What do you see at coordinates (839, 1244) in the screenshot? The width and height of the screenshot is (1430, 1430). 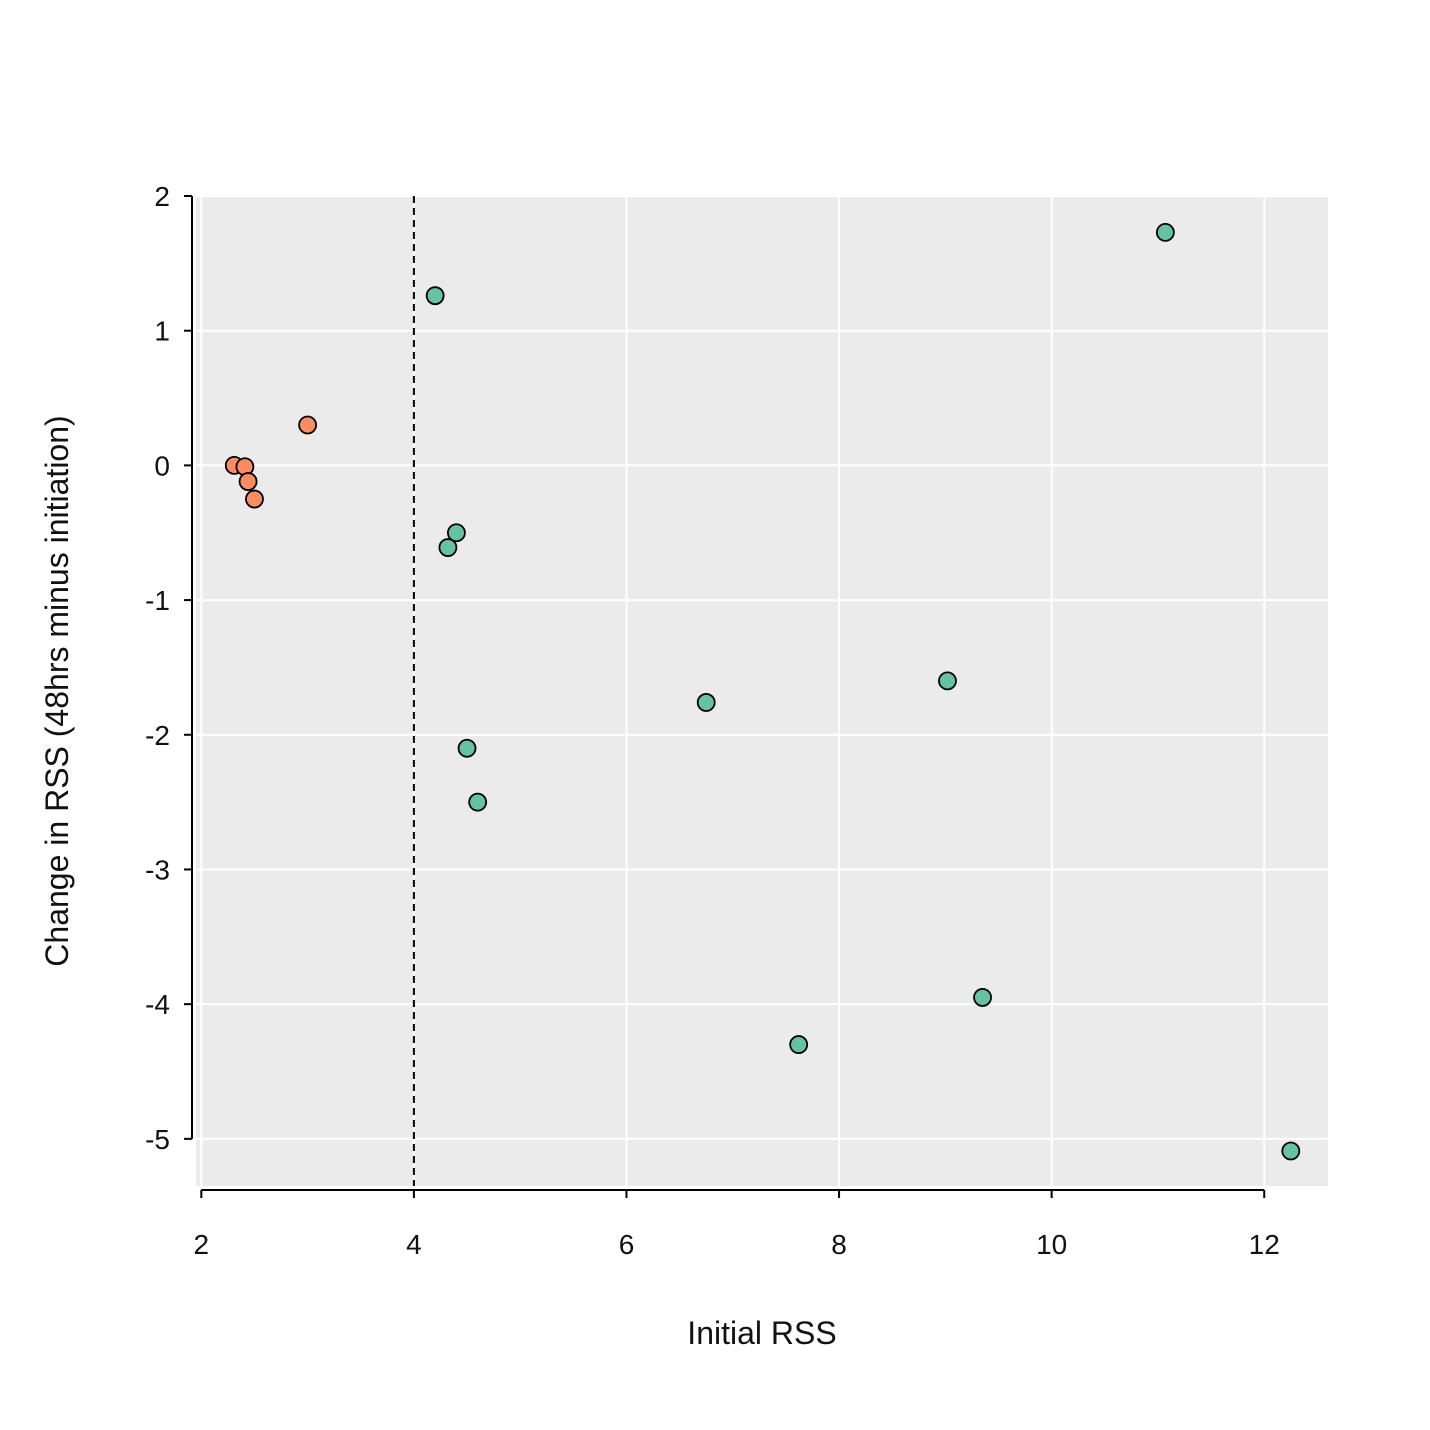 I see `x-tick-label: 8` at bounding box center [839, 1244].